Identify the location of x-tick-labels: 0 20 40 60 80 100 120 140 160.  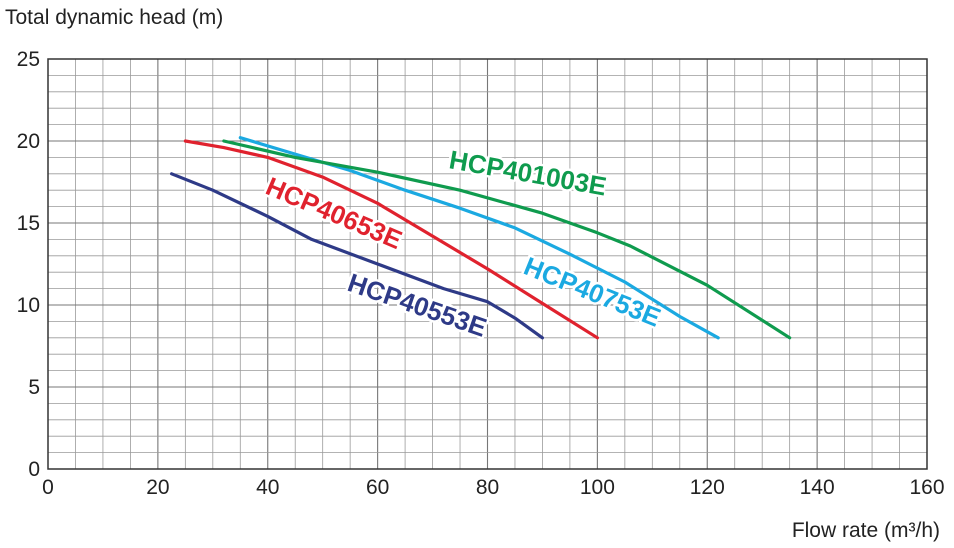
(493, 487).